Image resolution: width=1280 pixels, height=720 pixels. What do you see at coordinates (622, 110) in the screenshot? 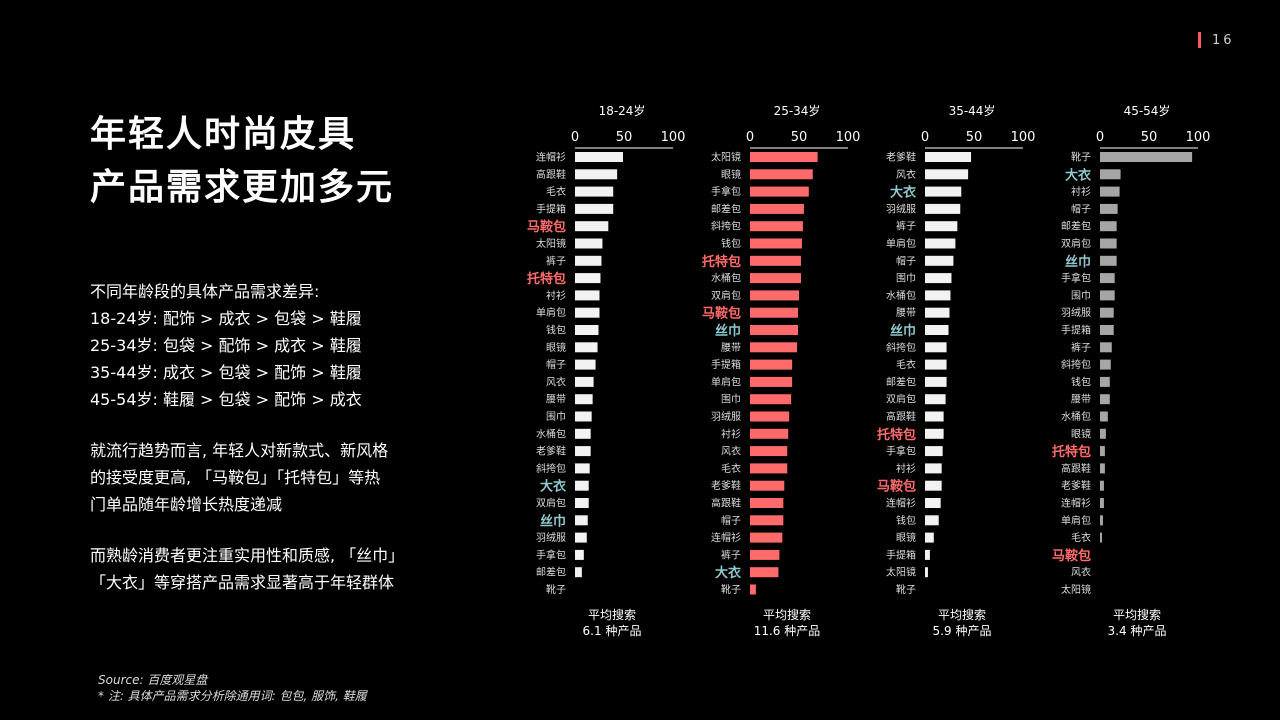
I see `chart-title: 18-24岁` at bounding box center [622, 110].